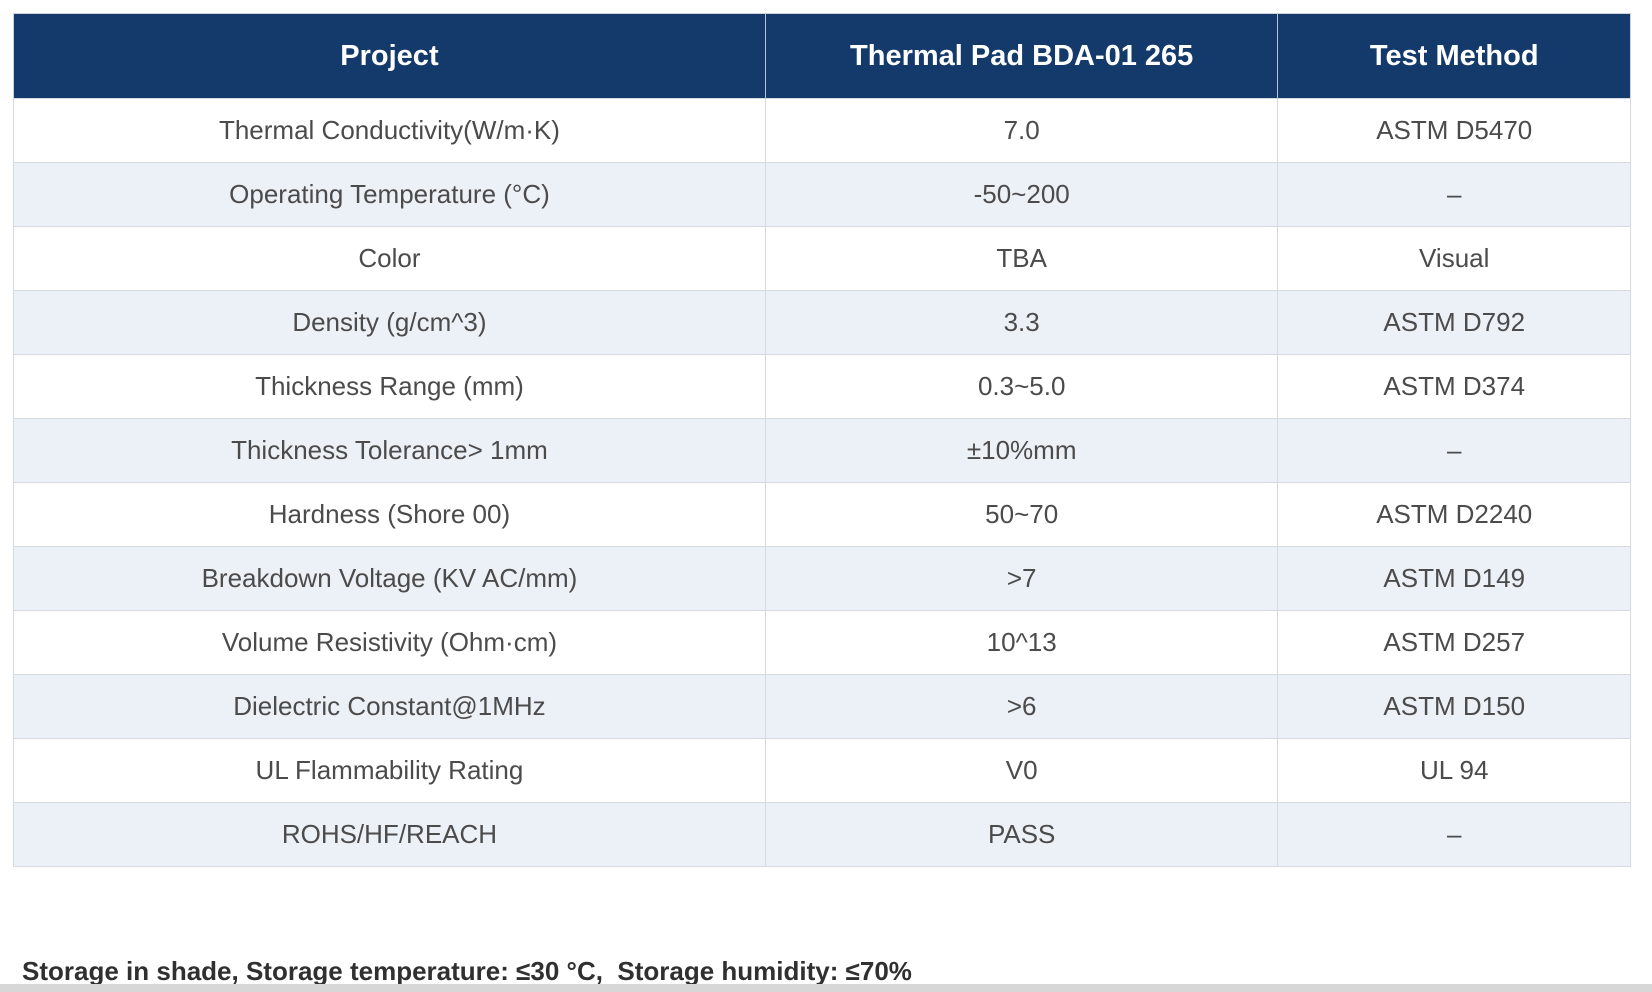 Image resolution: width=1652 pixels, height=992 pixels. I want to click on cell-project: Thermal Conductivity(W/m·K), so click(389, 130).